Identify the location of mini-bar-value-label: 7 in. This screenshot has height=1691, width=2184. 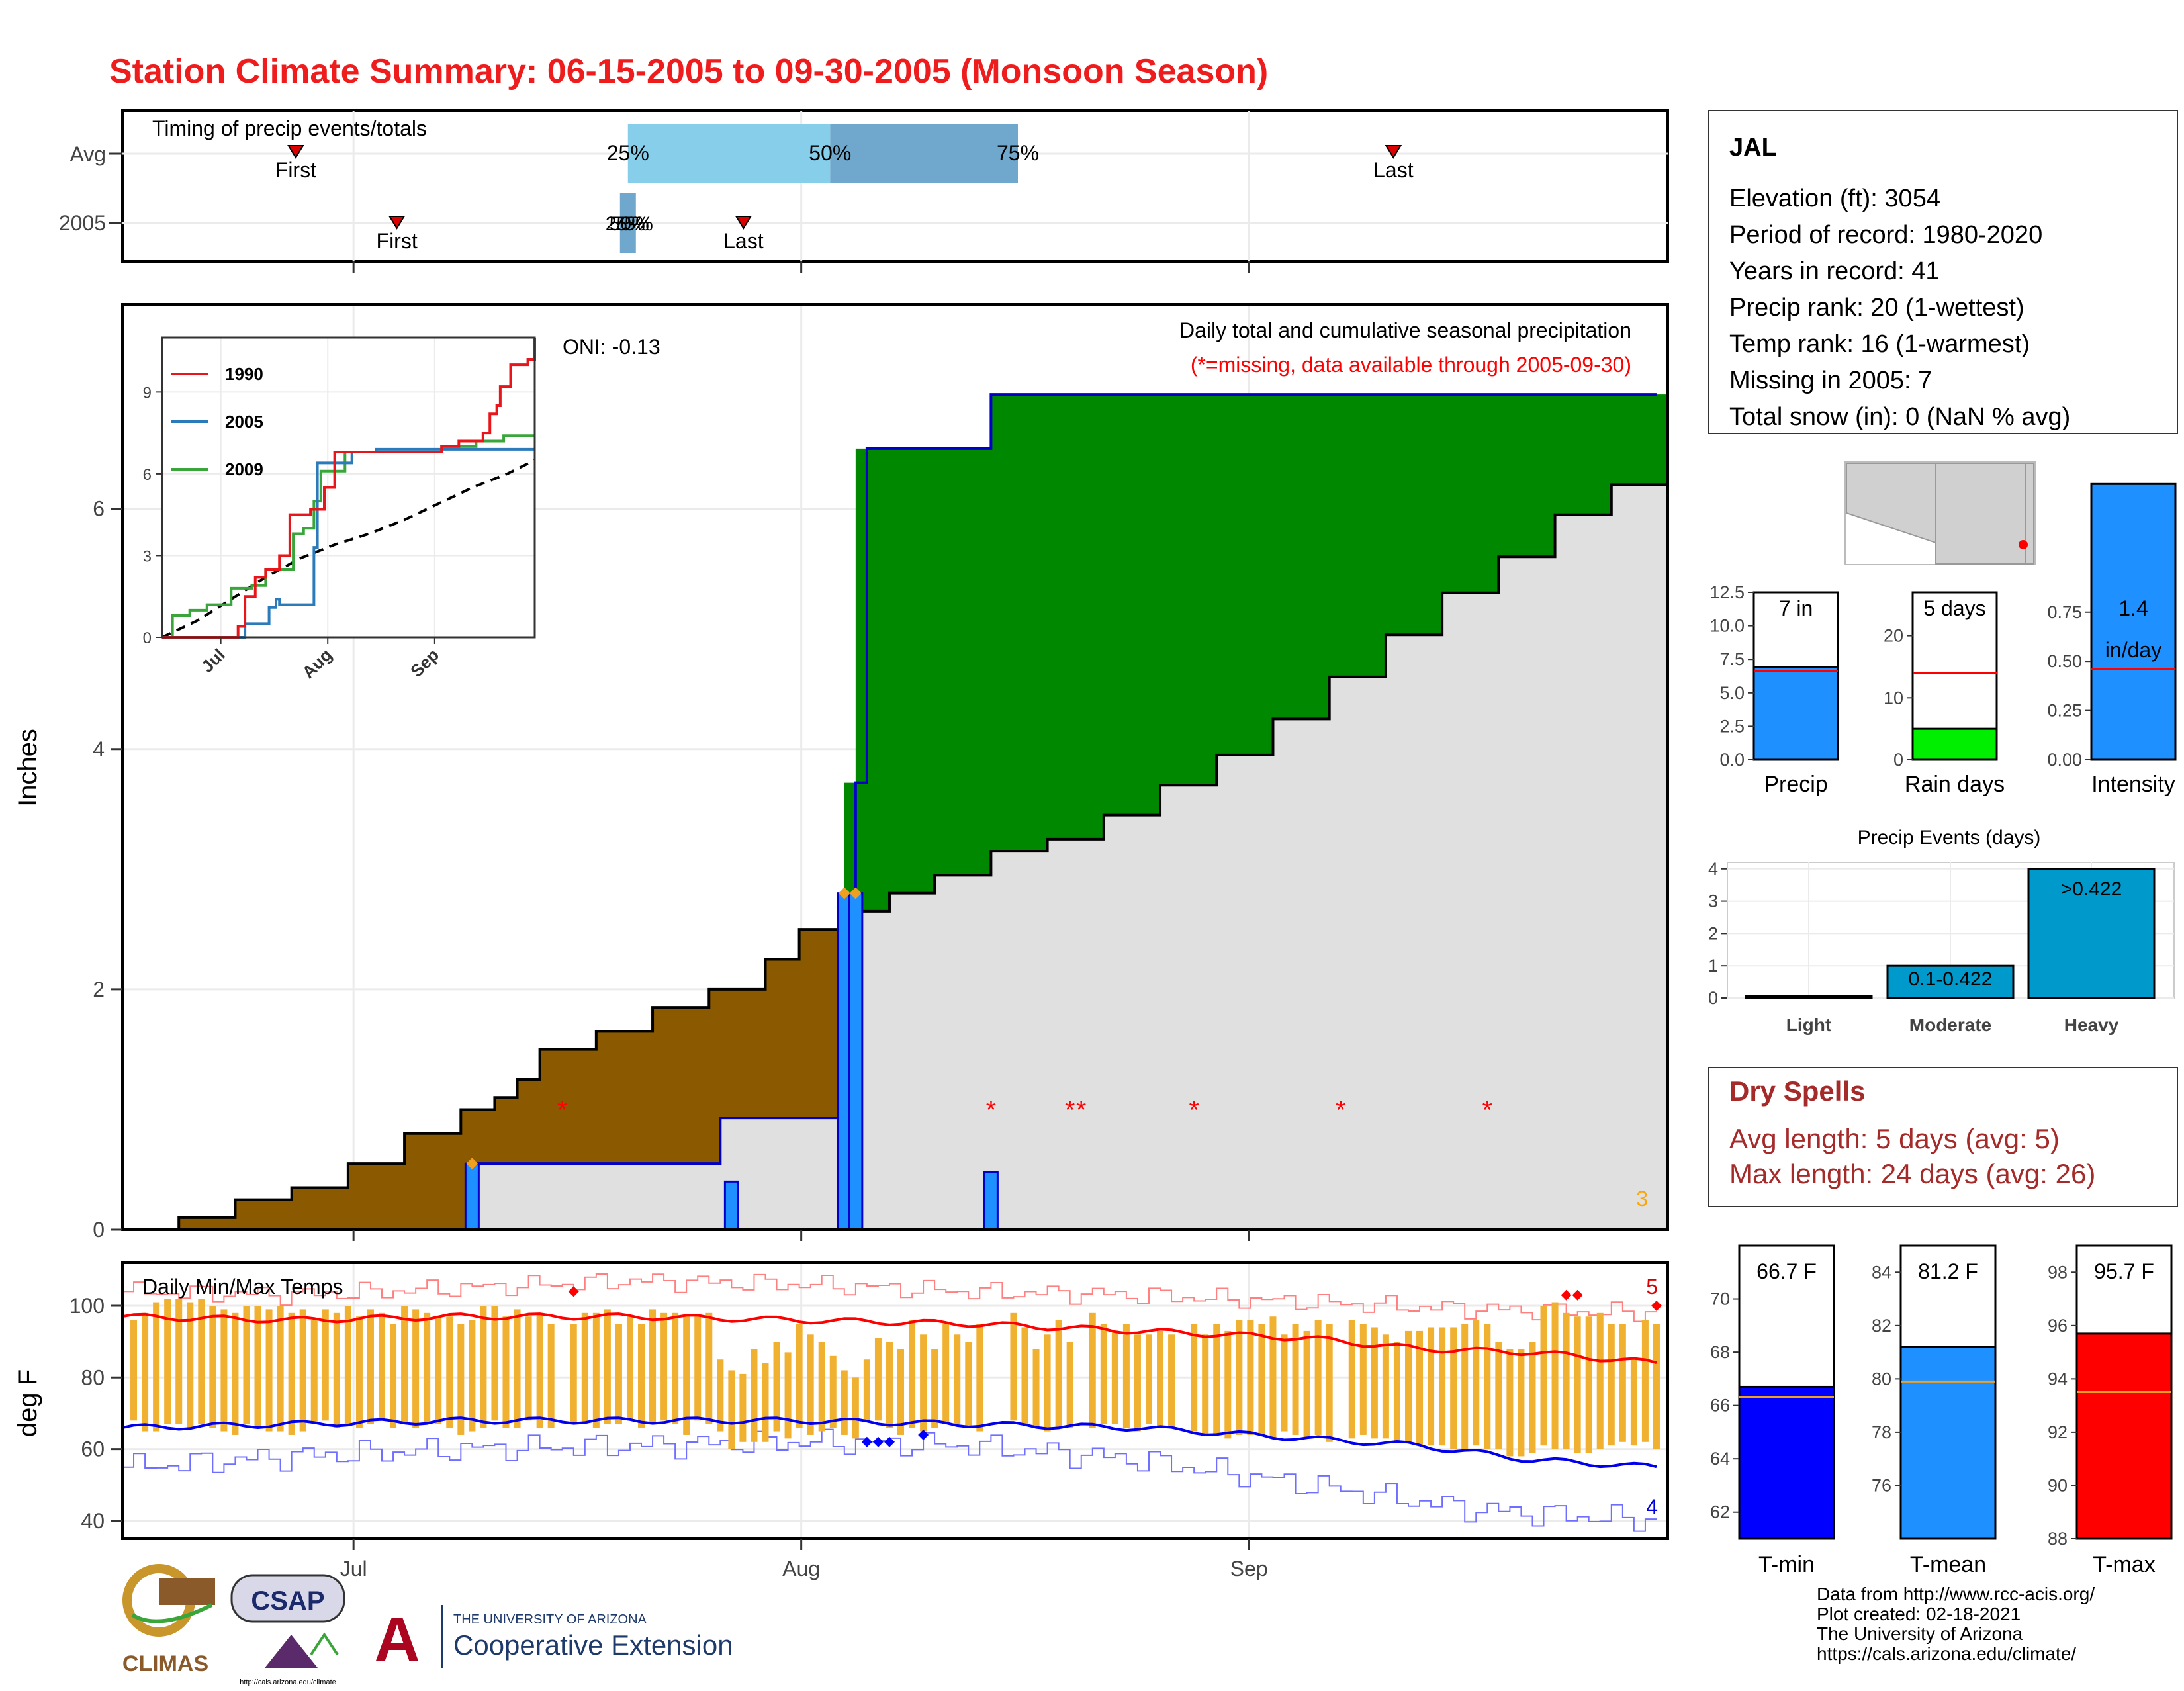
(1796, 608).